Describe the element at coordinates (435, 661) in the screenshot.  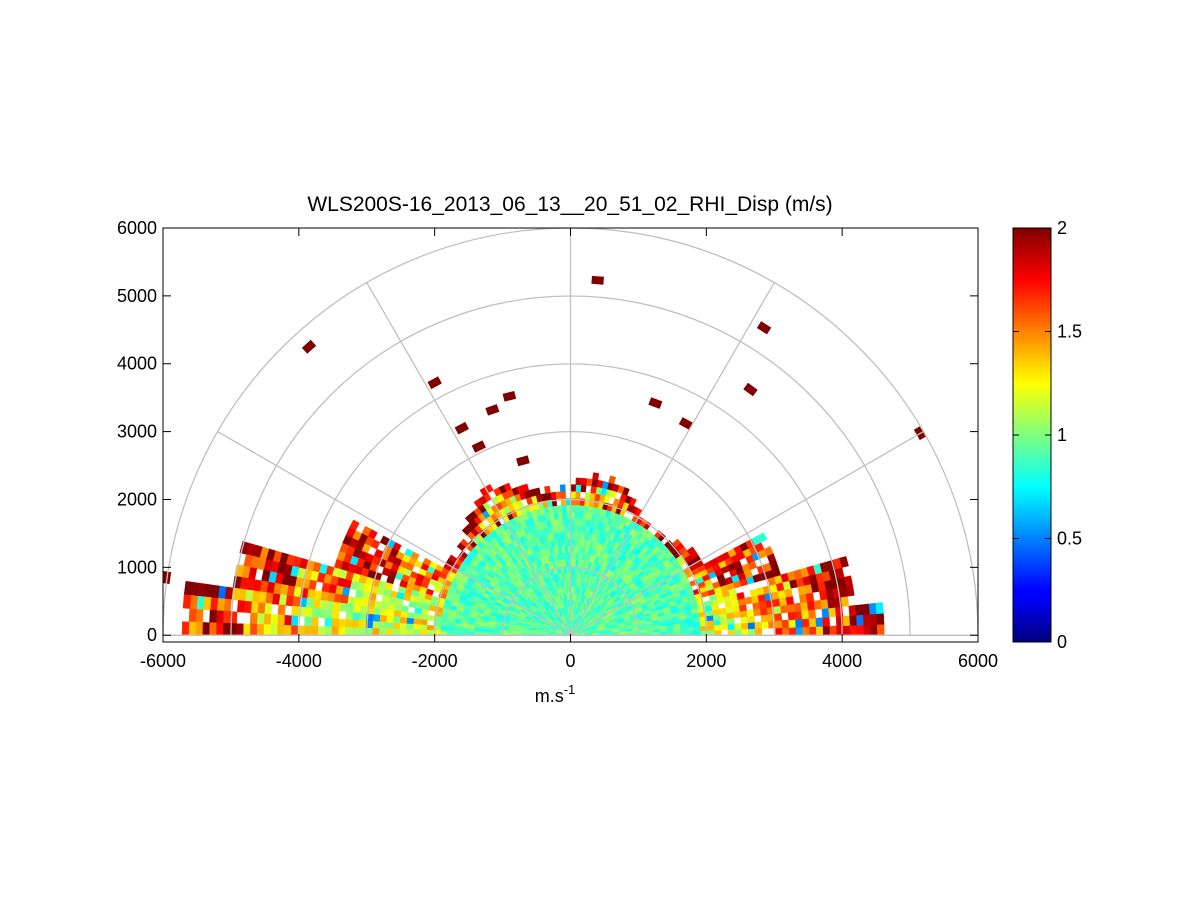
I see `x-tick-label: -2000` at that location.